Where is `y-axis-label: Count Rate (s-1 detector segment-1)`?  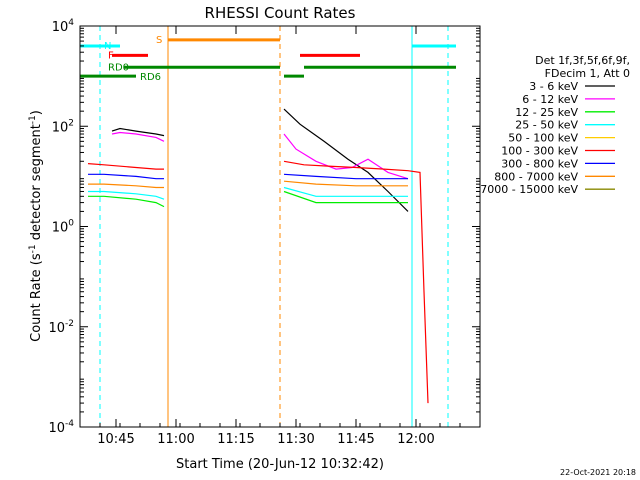 y-axis-label: Count Rate (s-1 detector segment-1) is located at coordinates (36, 226).